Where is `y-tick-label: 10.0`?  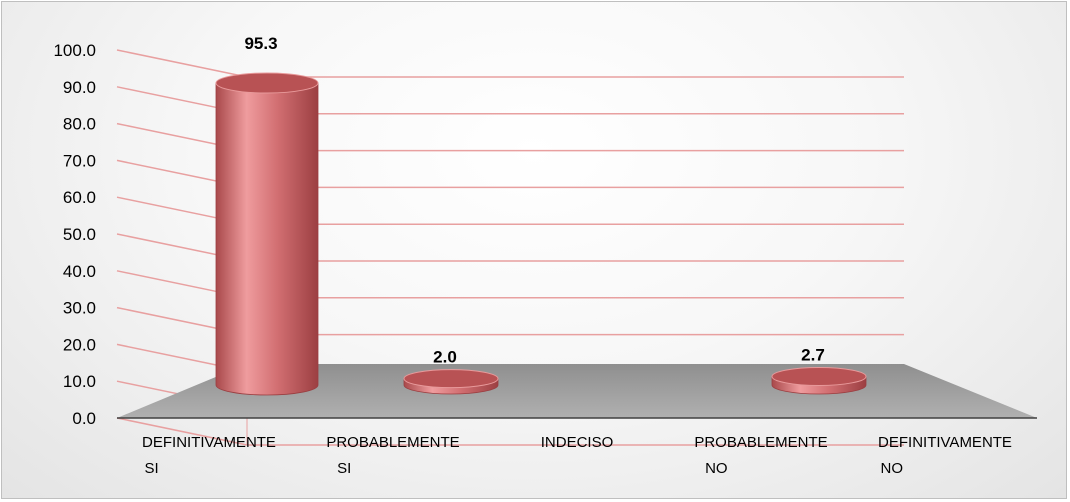 y-tick-label: 10.0 is located at coordinates (79, 381).